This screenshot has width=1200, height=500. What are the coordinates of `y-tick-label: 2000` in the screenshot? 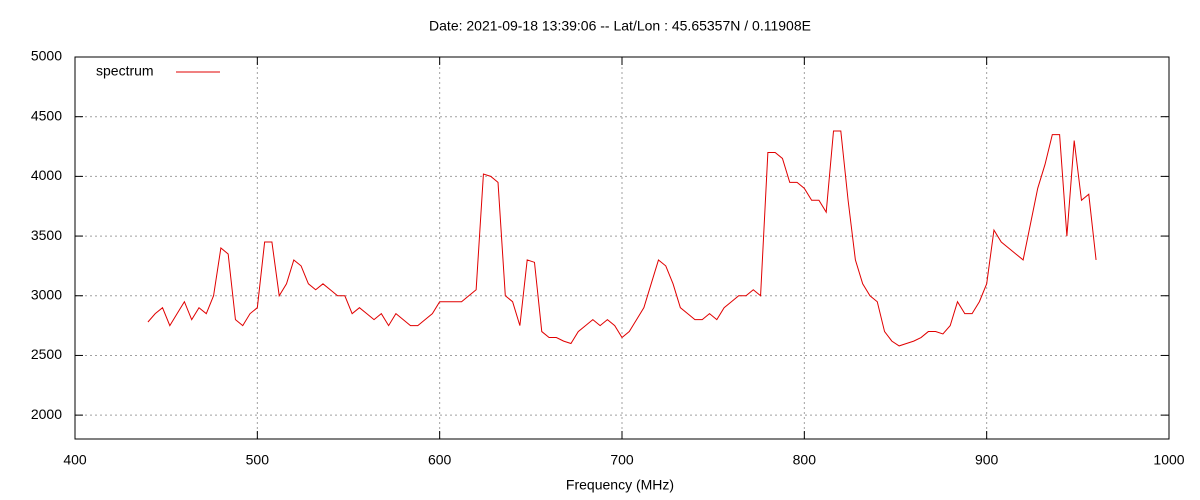 It's located at (46, 414).